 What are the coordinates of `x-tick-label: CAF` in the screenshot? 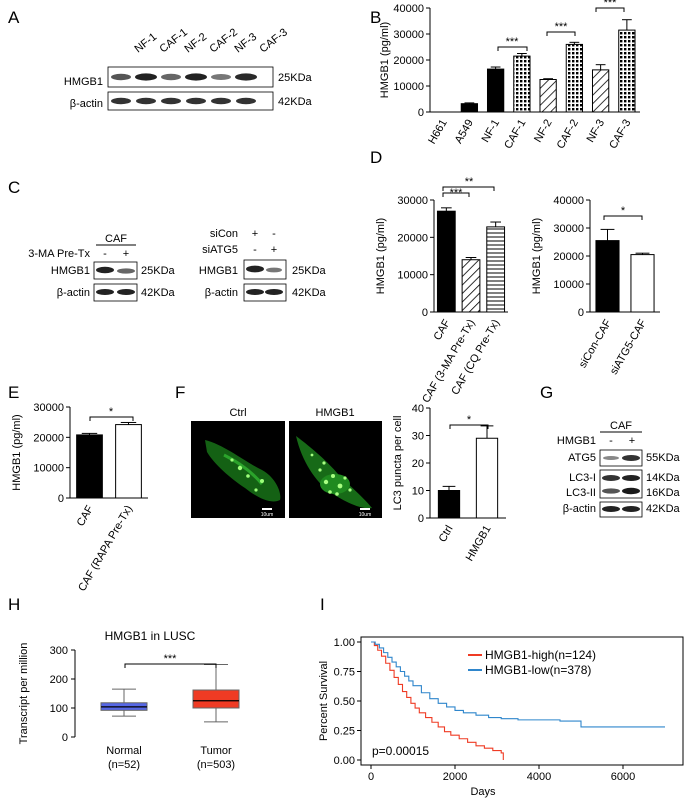 It's located at (86, 515).